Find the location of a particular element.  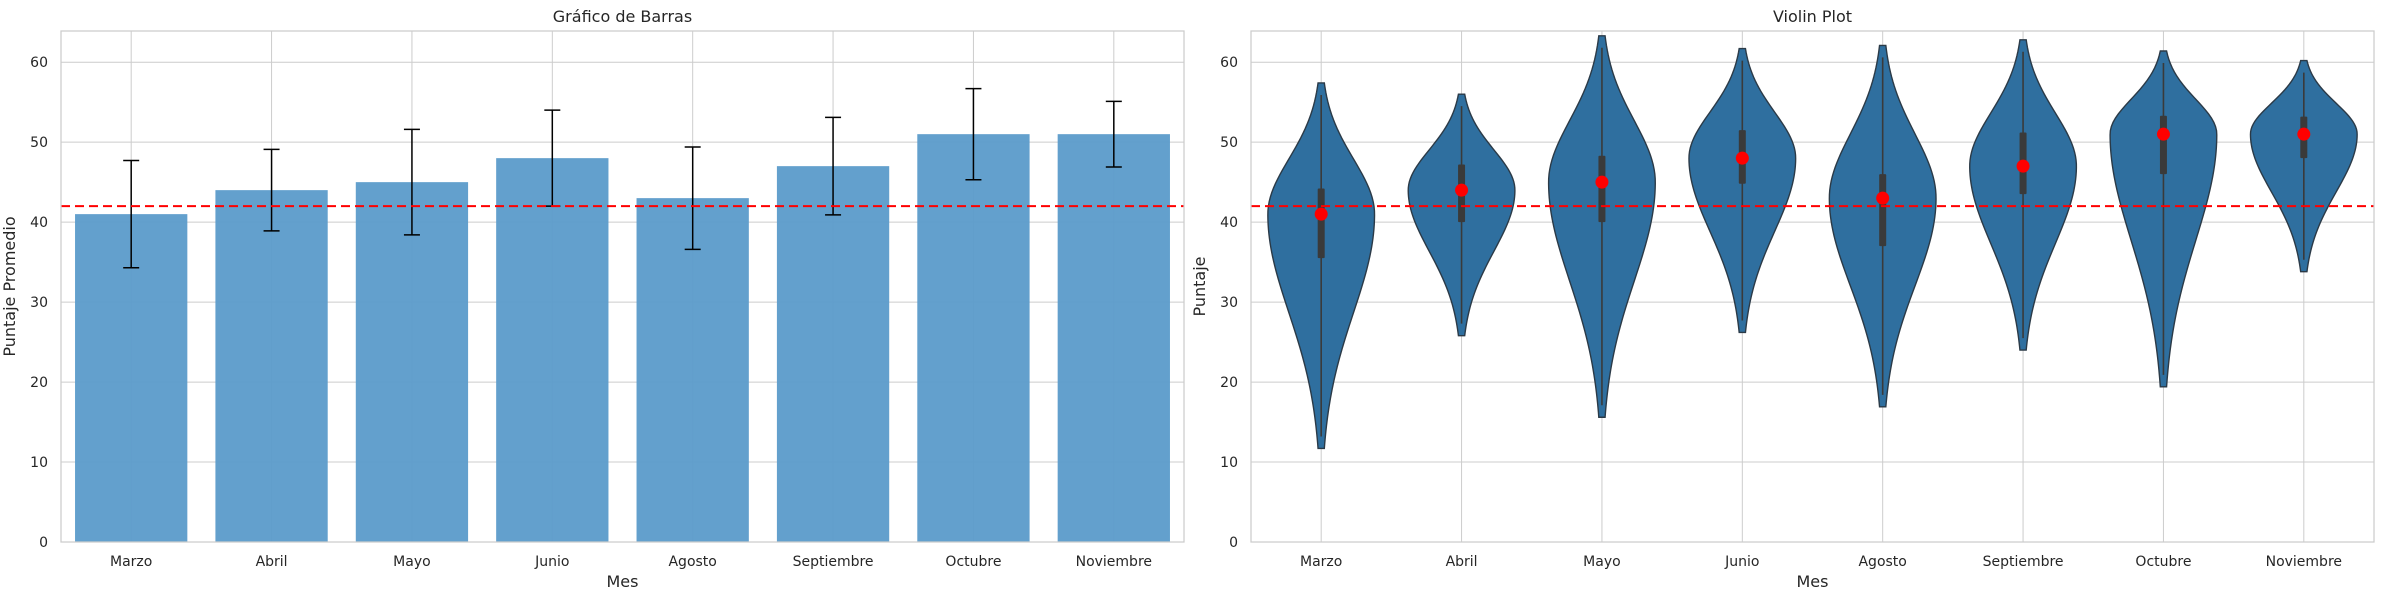

chart-title: Gráfico de Barras is located at coordinates (622, 16).